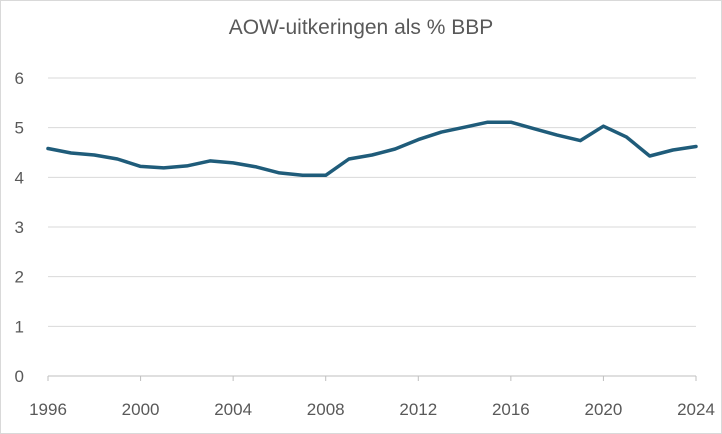  What do you see at coordinates (48, 409) in the screenshot?
I see `x-tick-label: 1996` at bounding box center [48, 409].